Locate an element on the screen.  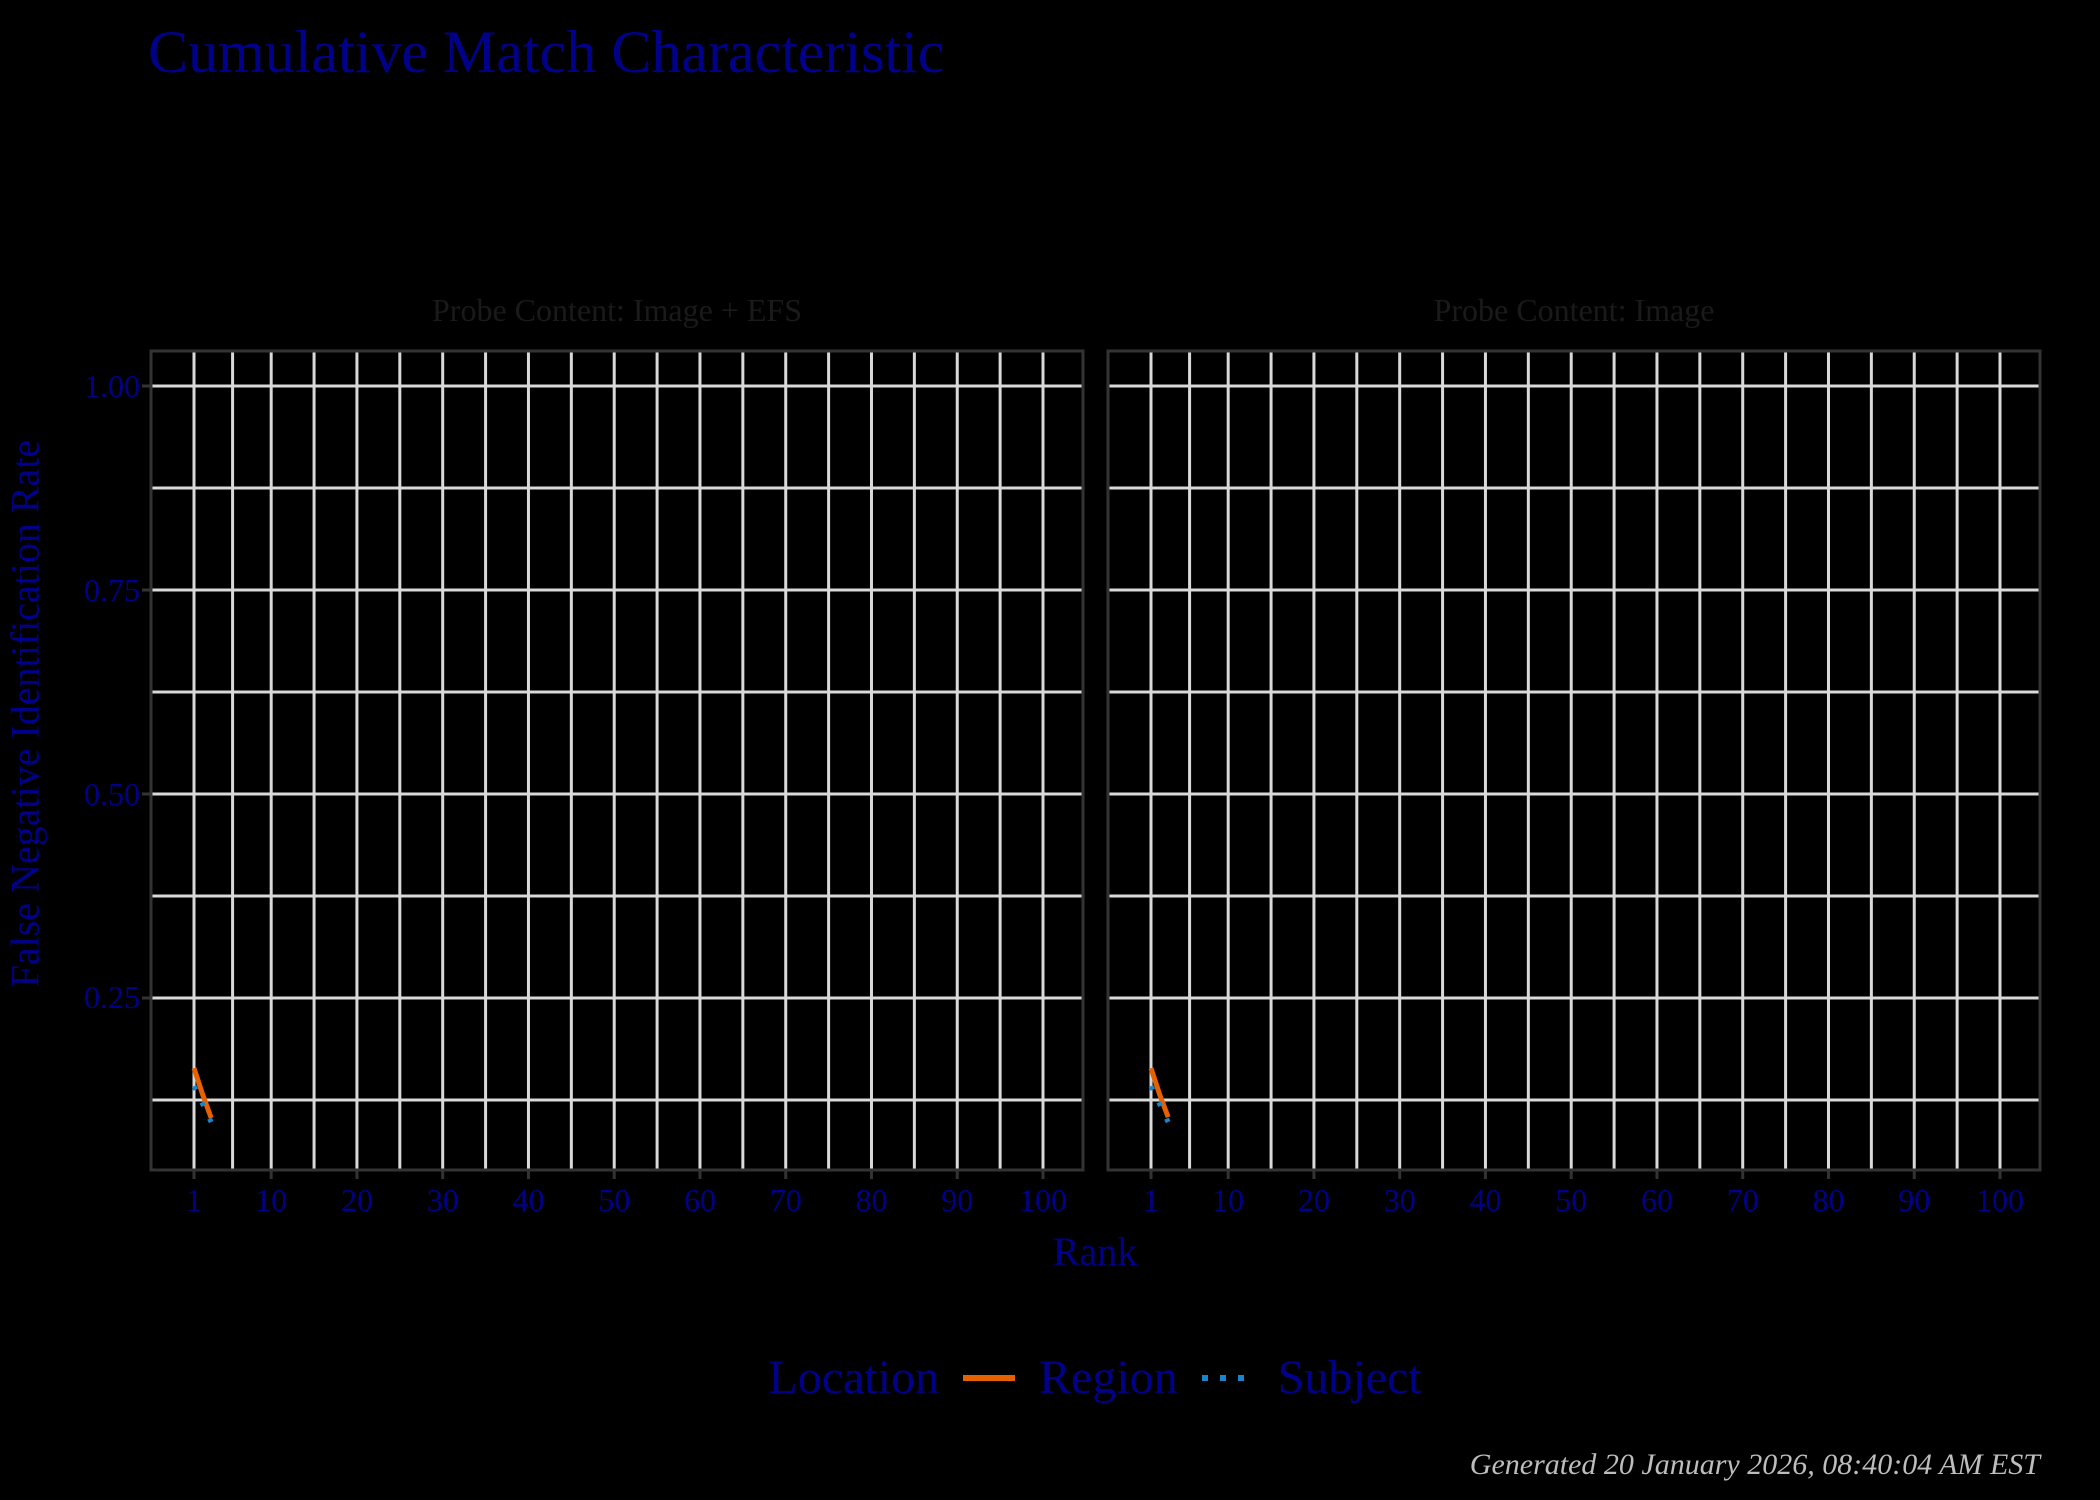
legend-label-subject: Subject is located at coordinates (1349, 1377).